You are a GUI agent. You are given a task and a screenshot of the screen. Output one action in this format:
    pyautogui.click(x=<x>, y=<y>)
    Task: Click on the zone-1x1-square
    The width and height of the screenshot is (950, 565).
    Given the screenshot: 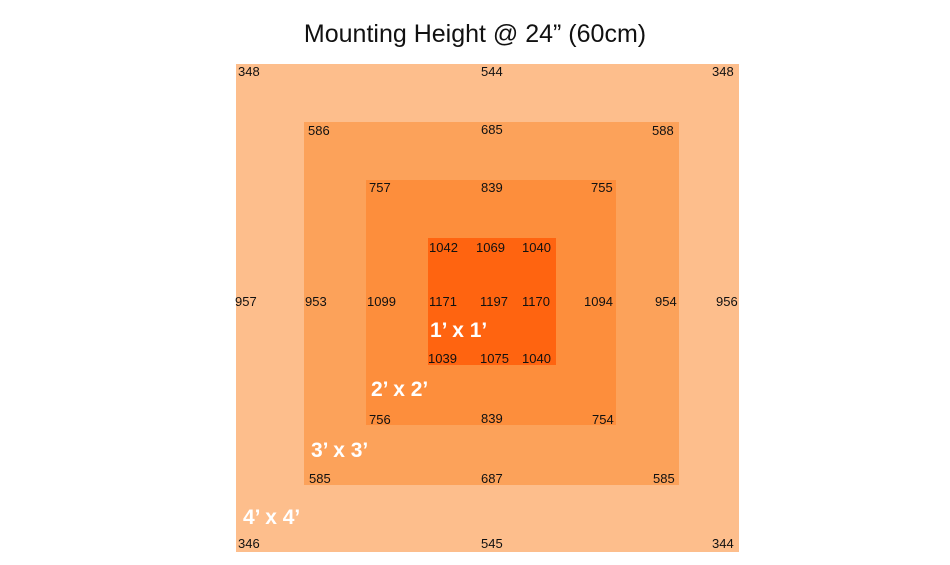 What is the action you would take?
    pyautogui.click(x=492, y=301)
    